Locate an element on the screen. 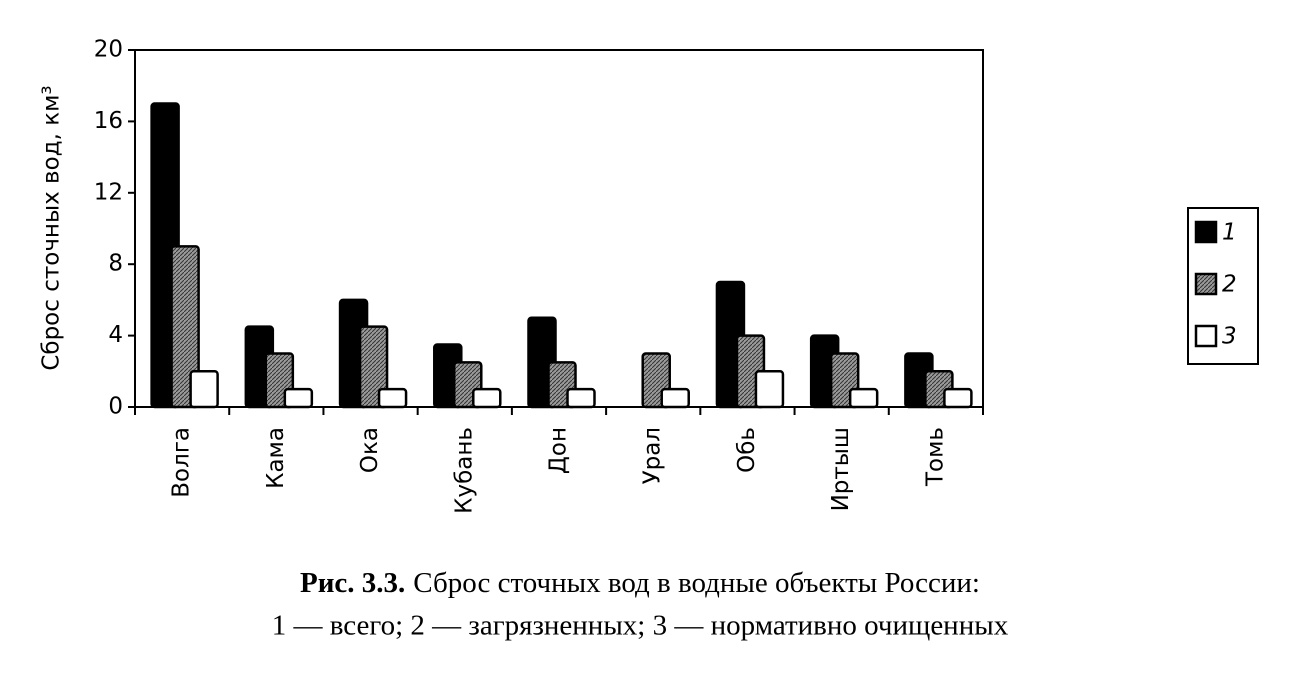 Image resolution: width=1300 pixels, height=682 pixels. x-tick-label: Урал is located at coordinates (653, 455).